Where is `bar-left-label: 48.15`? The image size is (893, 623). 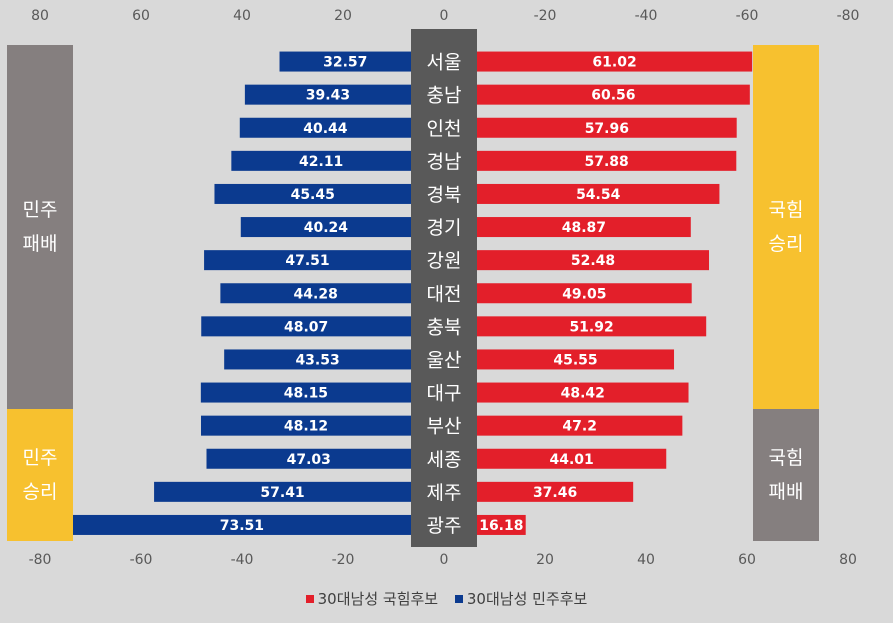 bar-left-label: 48.15 is located at coordinates (306, 394).